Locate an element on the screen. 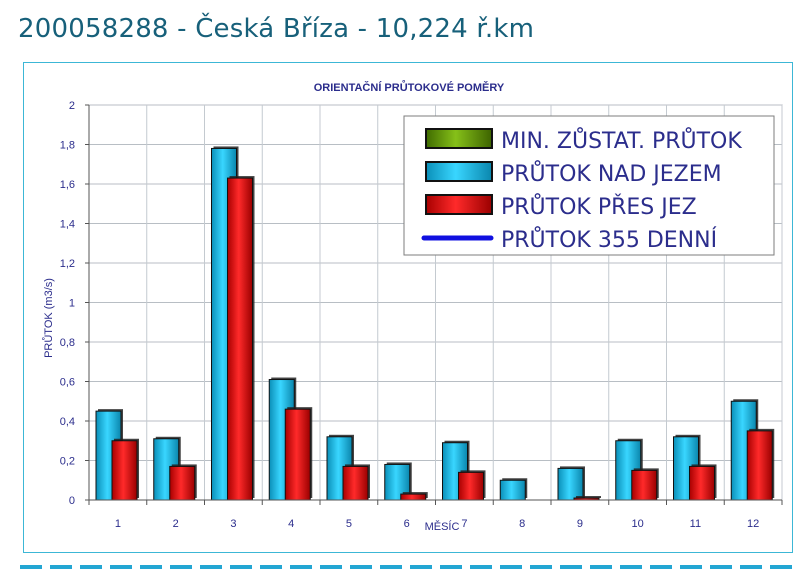 The width and height of the screenshot is (808, 581). y-tick-label: 1,2 is located at coordinates (67, 264).